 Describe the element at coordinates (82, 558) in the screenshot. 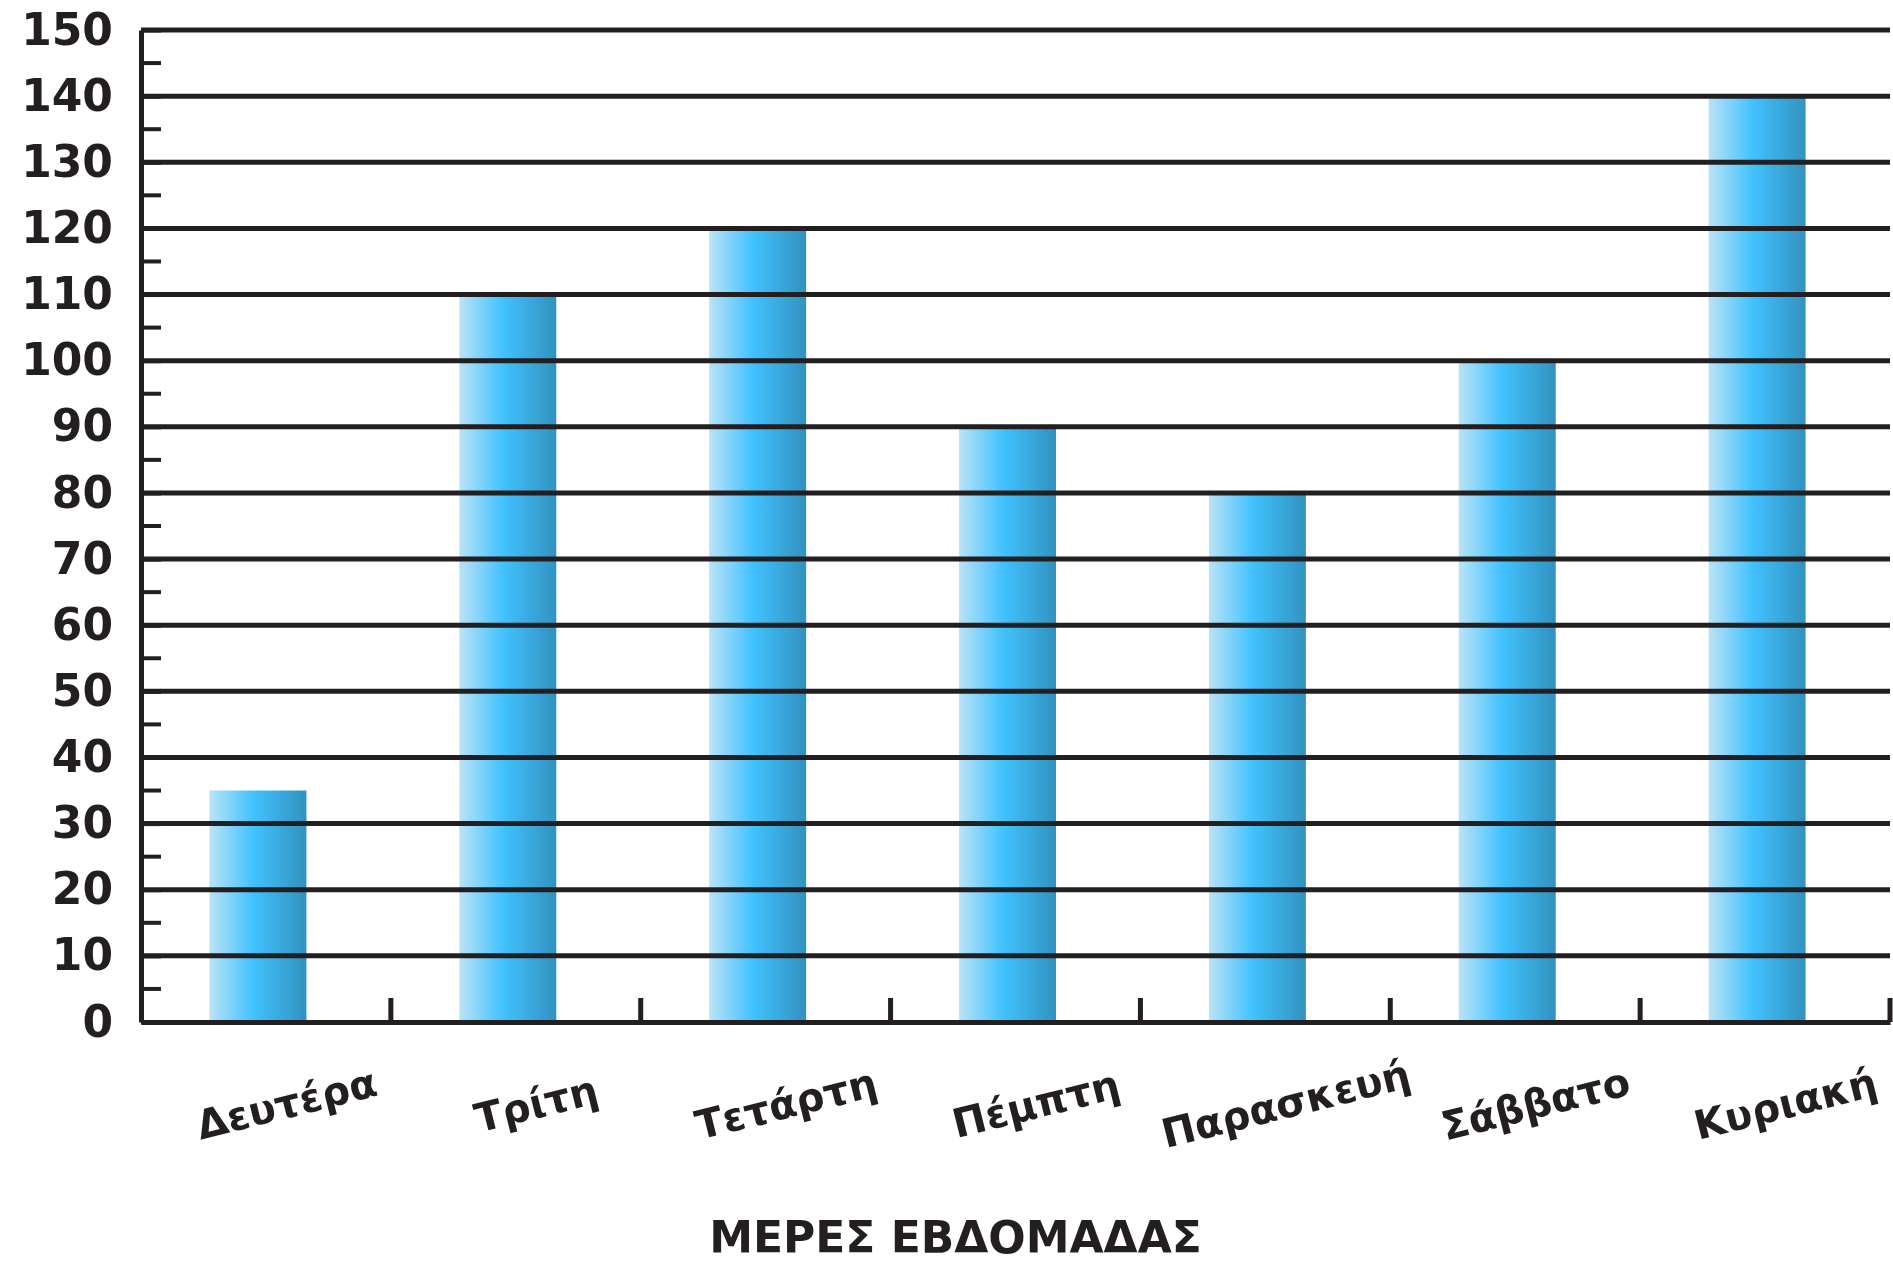

I see `y-tick-label: 70` at that location.